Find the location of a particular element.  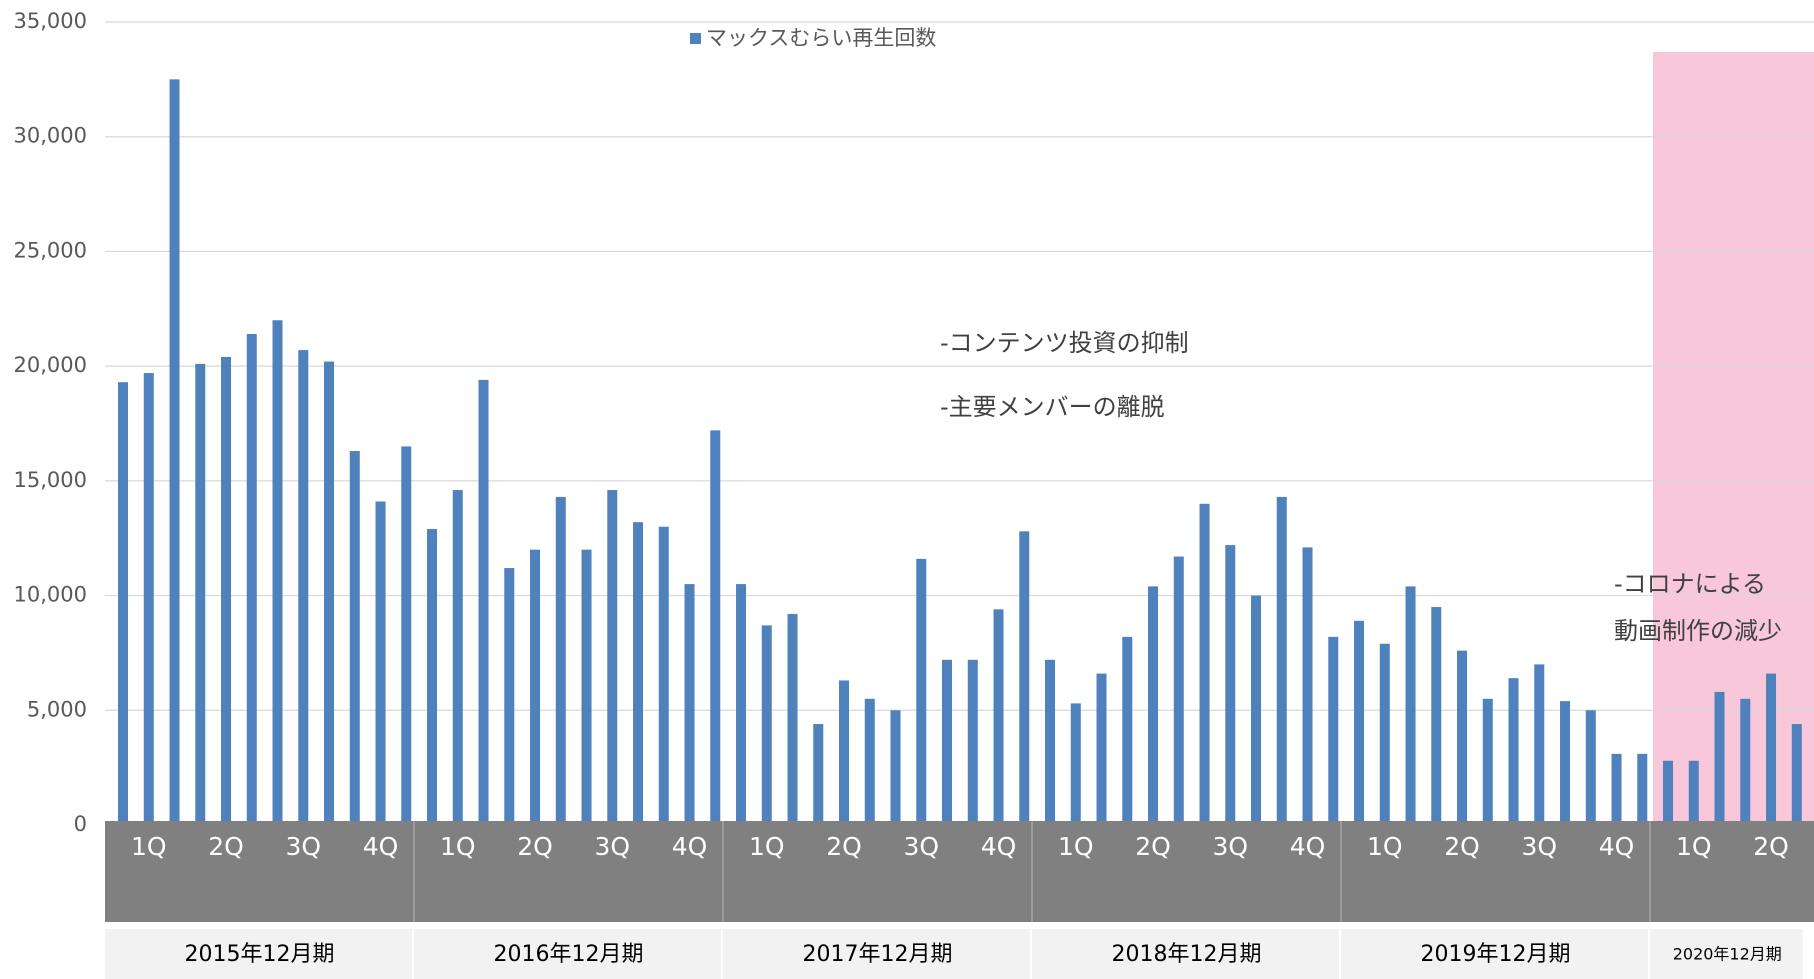

year-label: 2019年12月期 is located at coordinates (1496, 954).